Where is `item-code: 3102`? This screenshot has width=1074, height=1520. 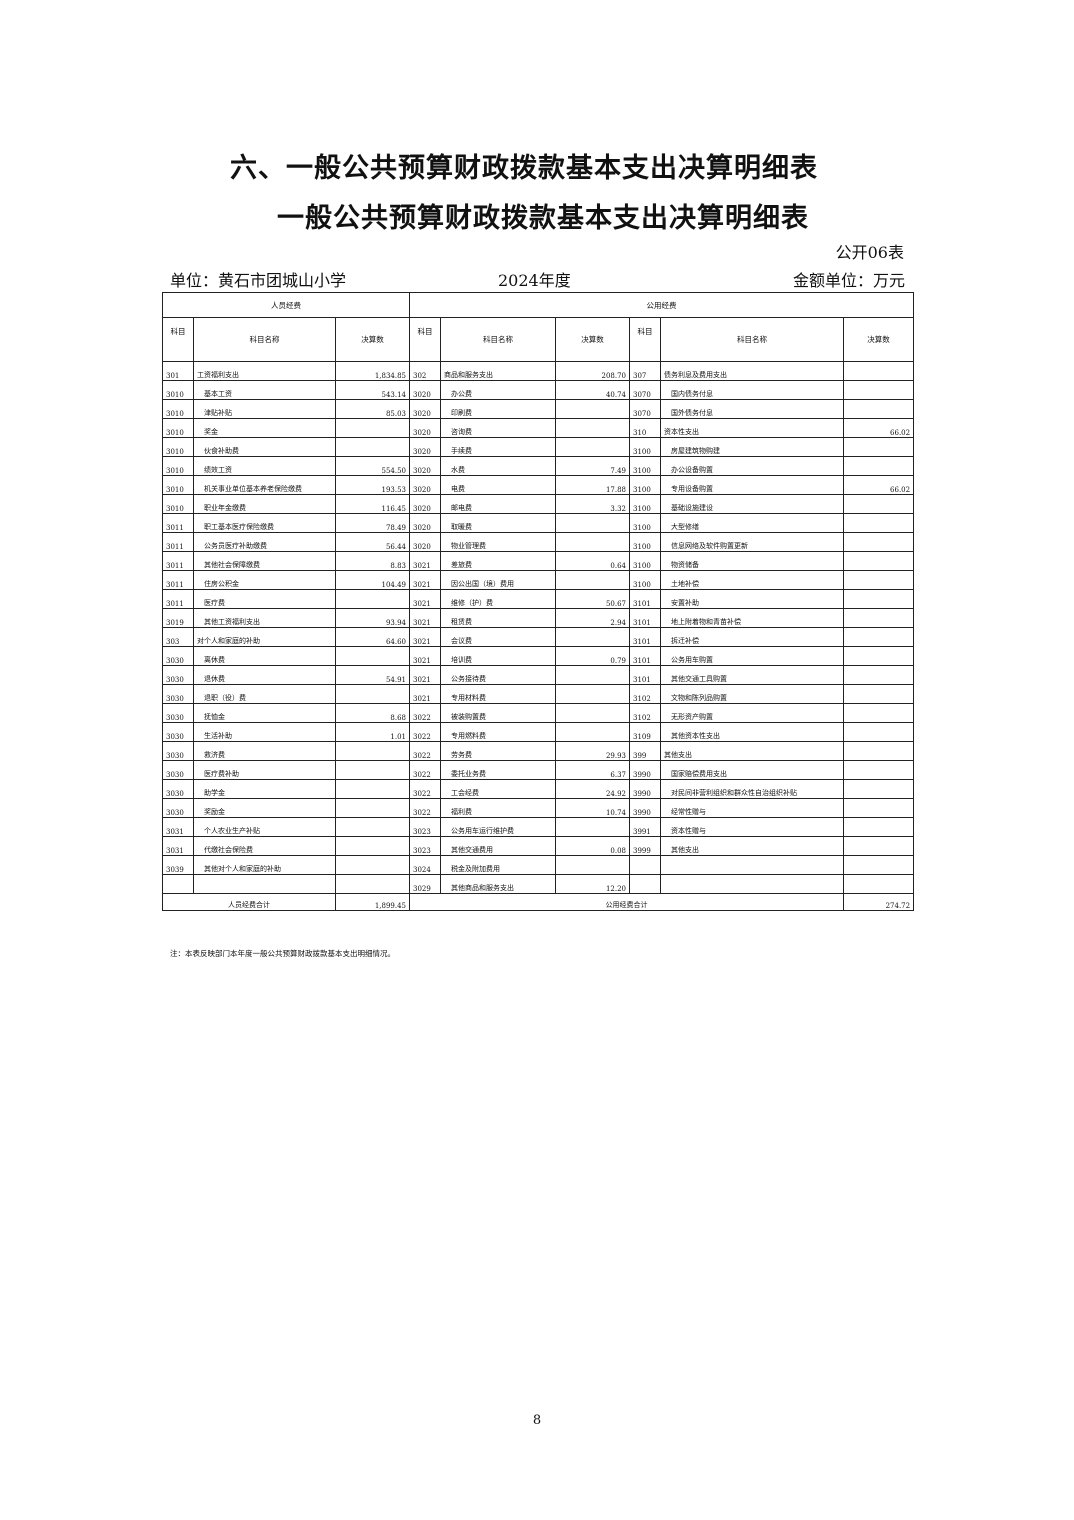
item-code: 3102 is located at coordinates (645, 694).